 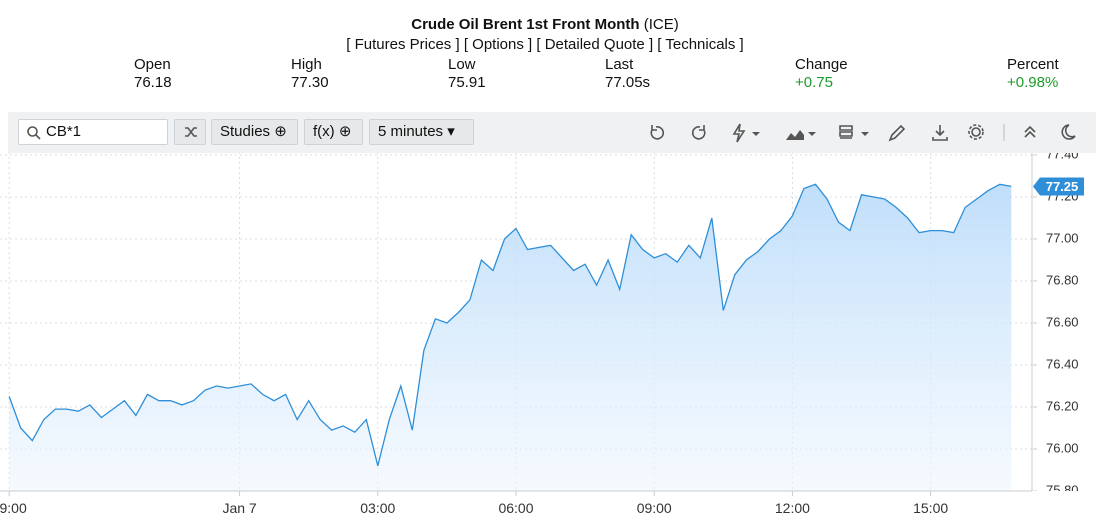 I want to click on quote-value: 77.05s, so click(x=628, y=82).